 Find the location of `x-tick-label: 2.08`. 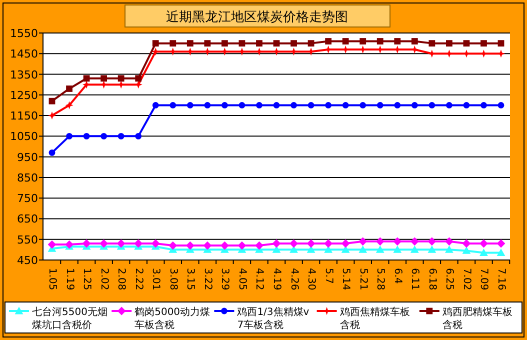

x-tick-label: 2.08 is located at coordinates (121, 279).